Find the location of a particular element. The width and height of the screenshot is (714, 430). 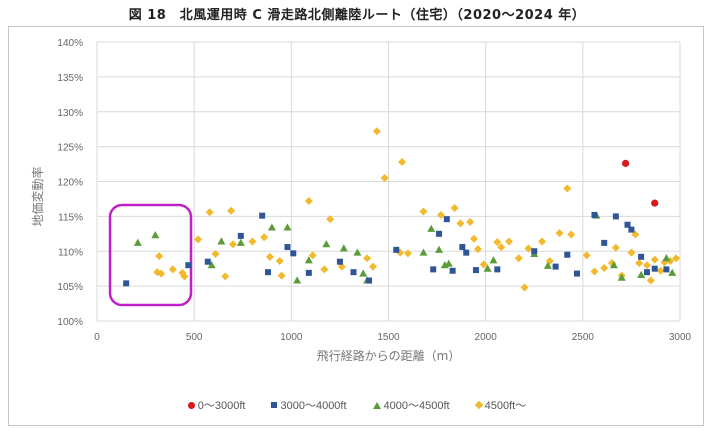

chart-title: 図 18 北風運用時 C 滑走路北側離陸ルート（住宅）（2020～2024 年） is located at coordinates (357, 15).